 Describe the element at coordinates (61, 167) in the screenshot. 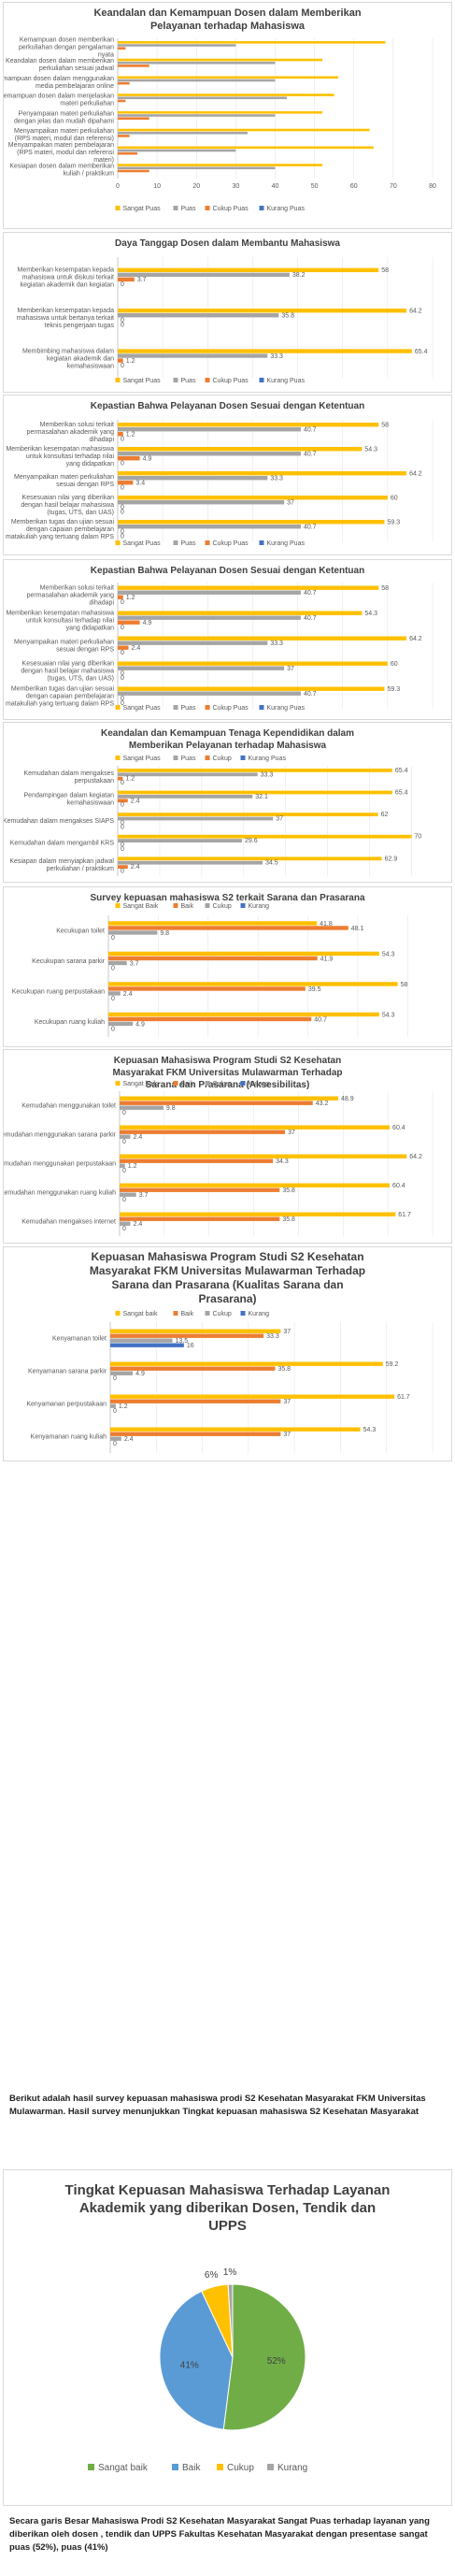

I see `category-label: Kesiapan dosen dalam memberikan` at that location.